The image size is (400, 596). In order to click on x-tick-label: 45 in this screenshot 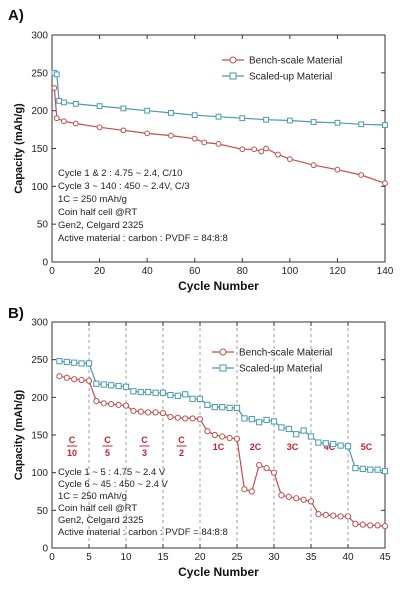, I will do `click(385, 557)`.